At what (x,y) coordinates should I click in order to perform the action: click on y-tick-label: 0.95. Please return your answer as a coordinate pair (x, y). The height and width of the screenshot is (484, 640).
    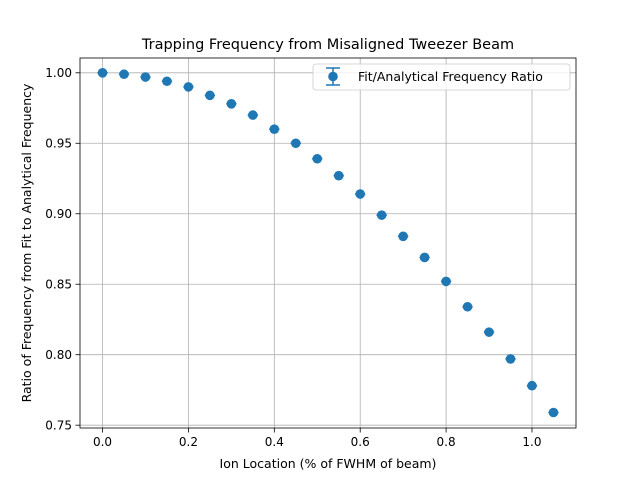
    Looking at the image, I should click on (58, 144).